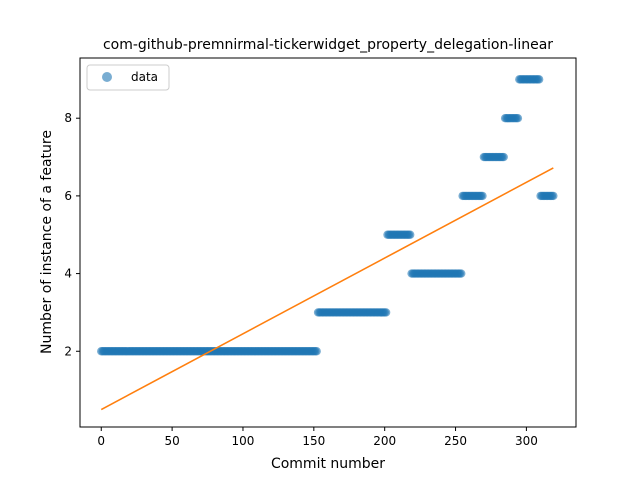  Describe the element at coordinates (526, 441) in the screenshot. I see `x-tick-label: 300` at that location.